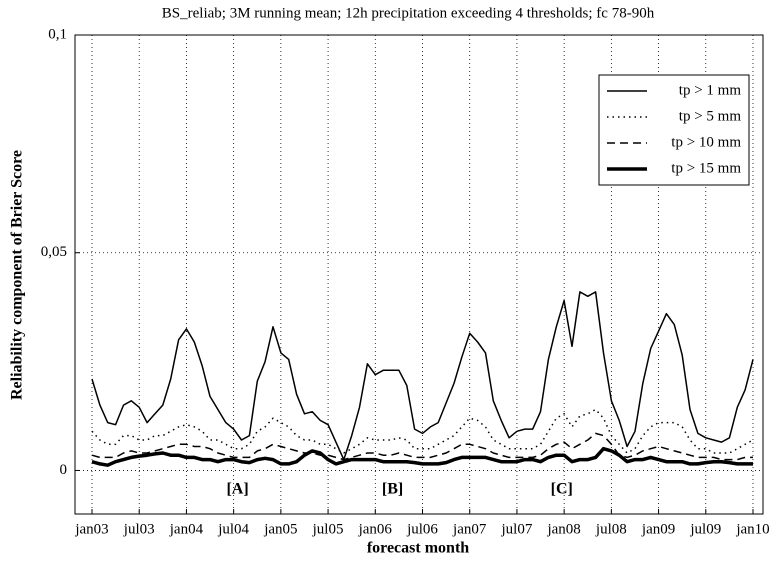 Image resolution: width=778 pixels, height=563 pixels. I want to click on x-tick-label: jan05, so click(280, 529).